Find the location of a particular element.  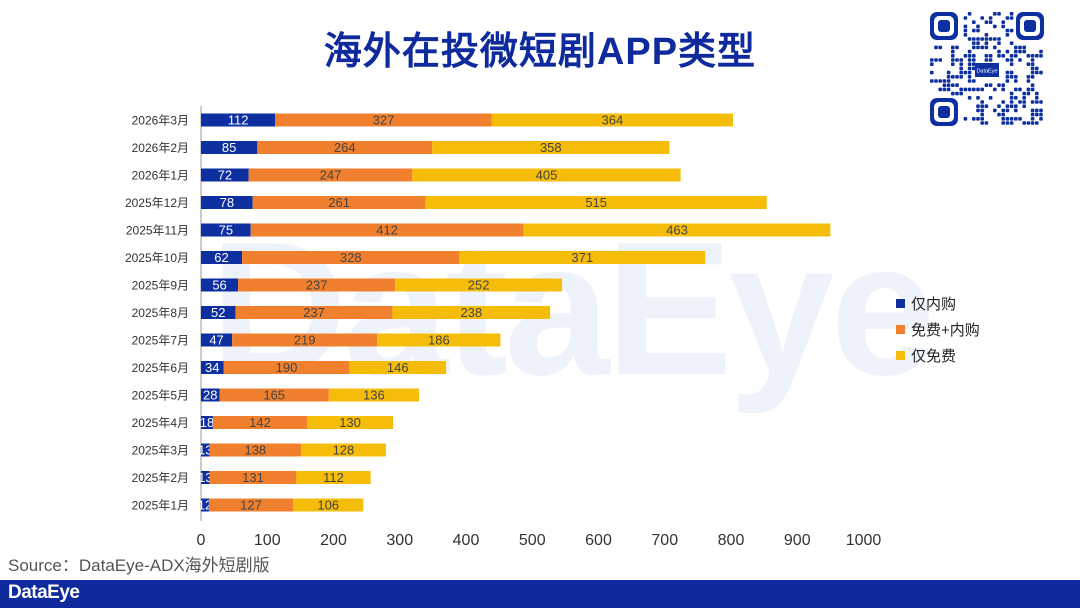

bar-value-label: 165 is located at coordinates (274, 395).